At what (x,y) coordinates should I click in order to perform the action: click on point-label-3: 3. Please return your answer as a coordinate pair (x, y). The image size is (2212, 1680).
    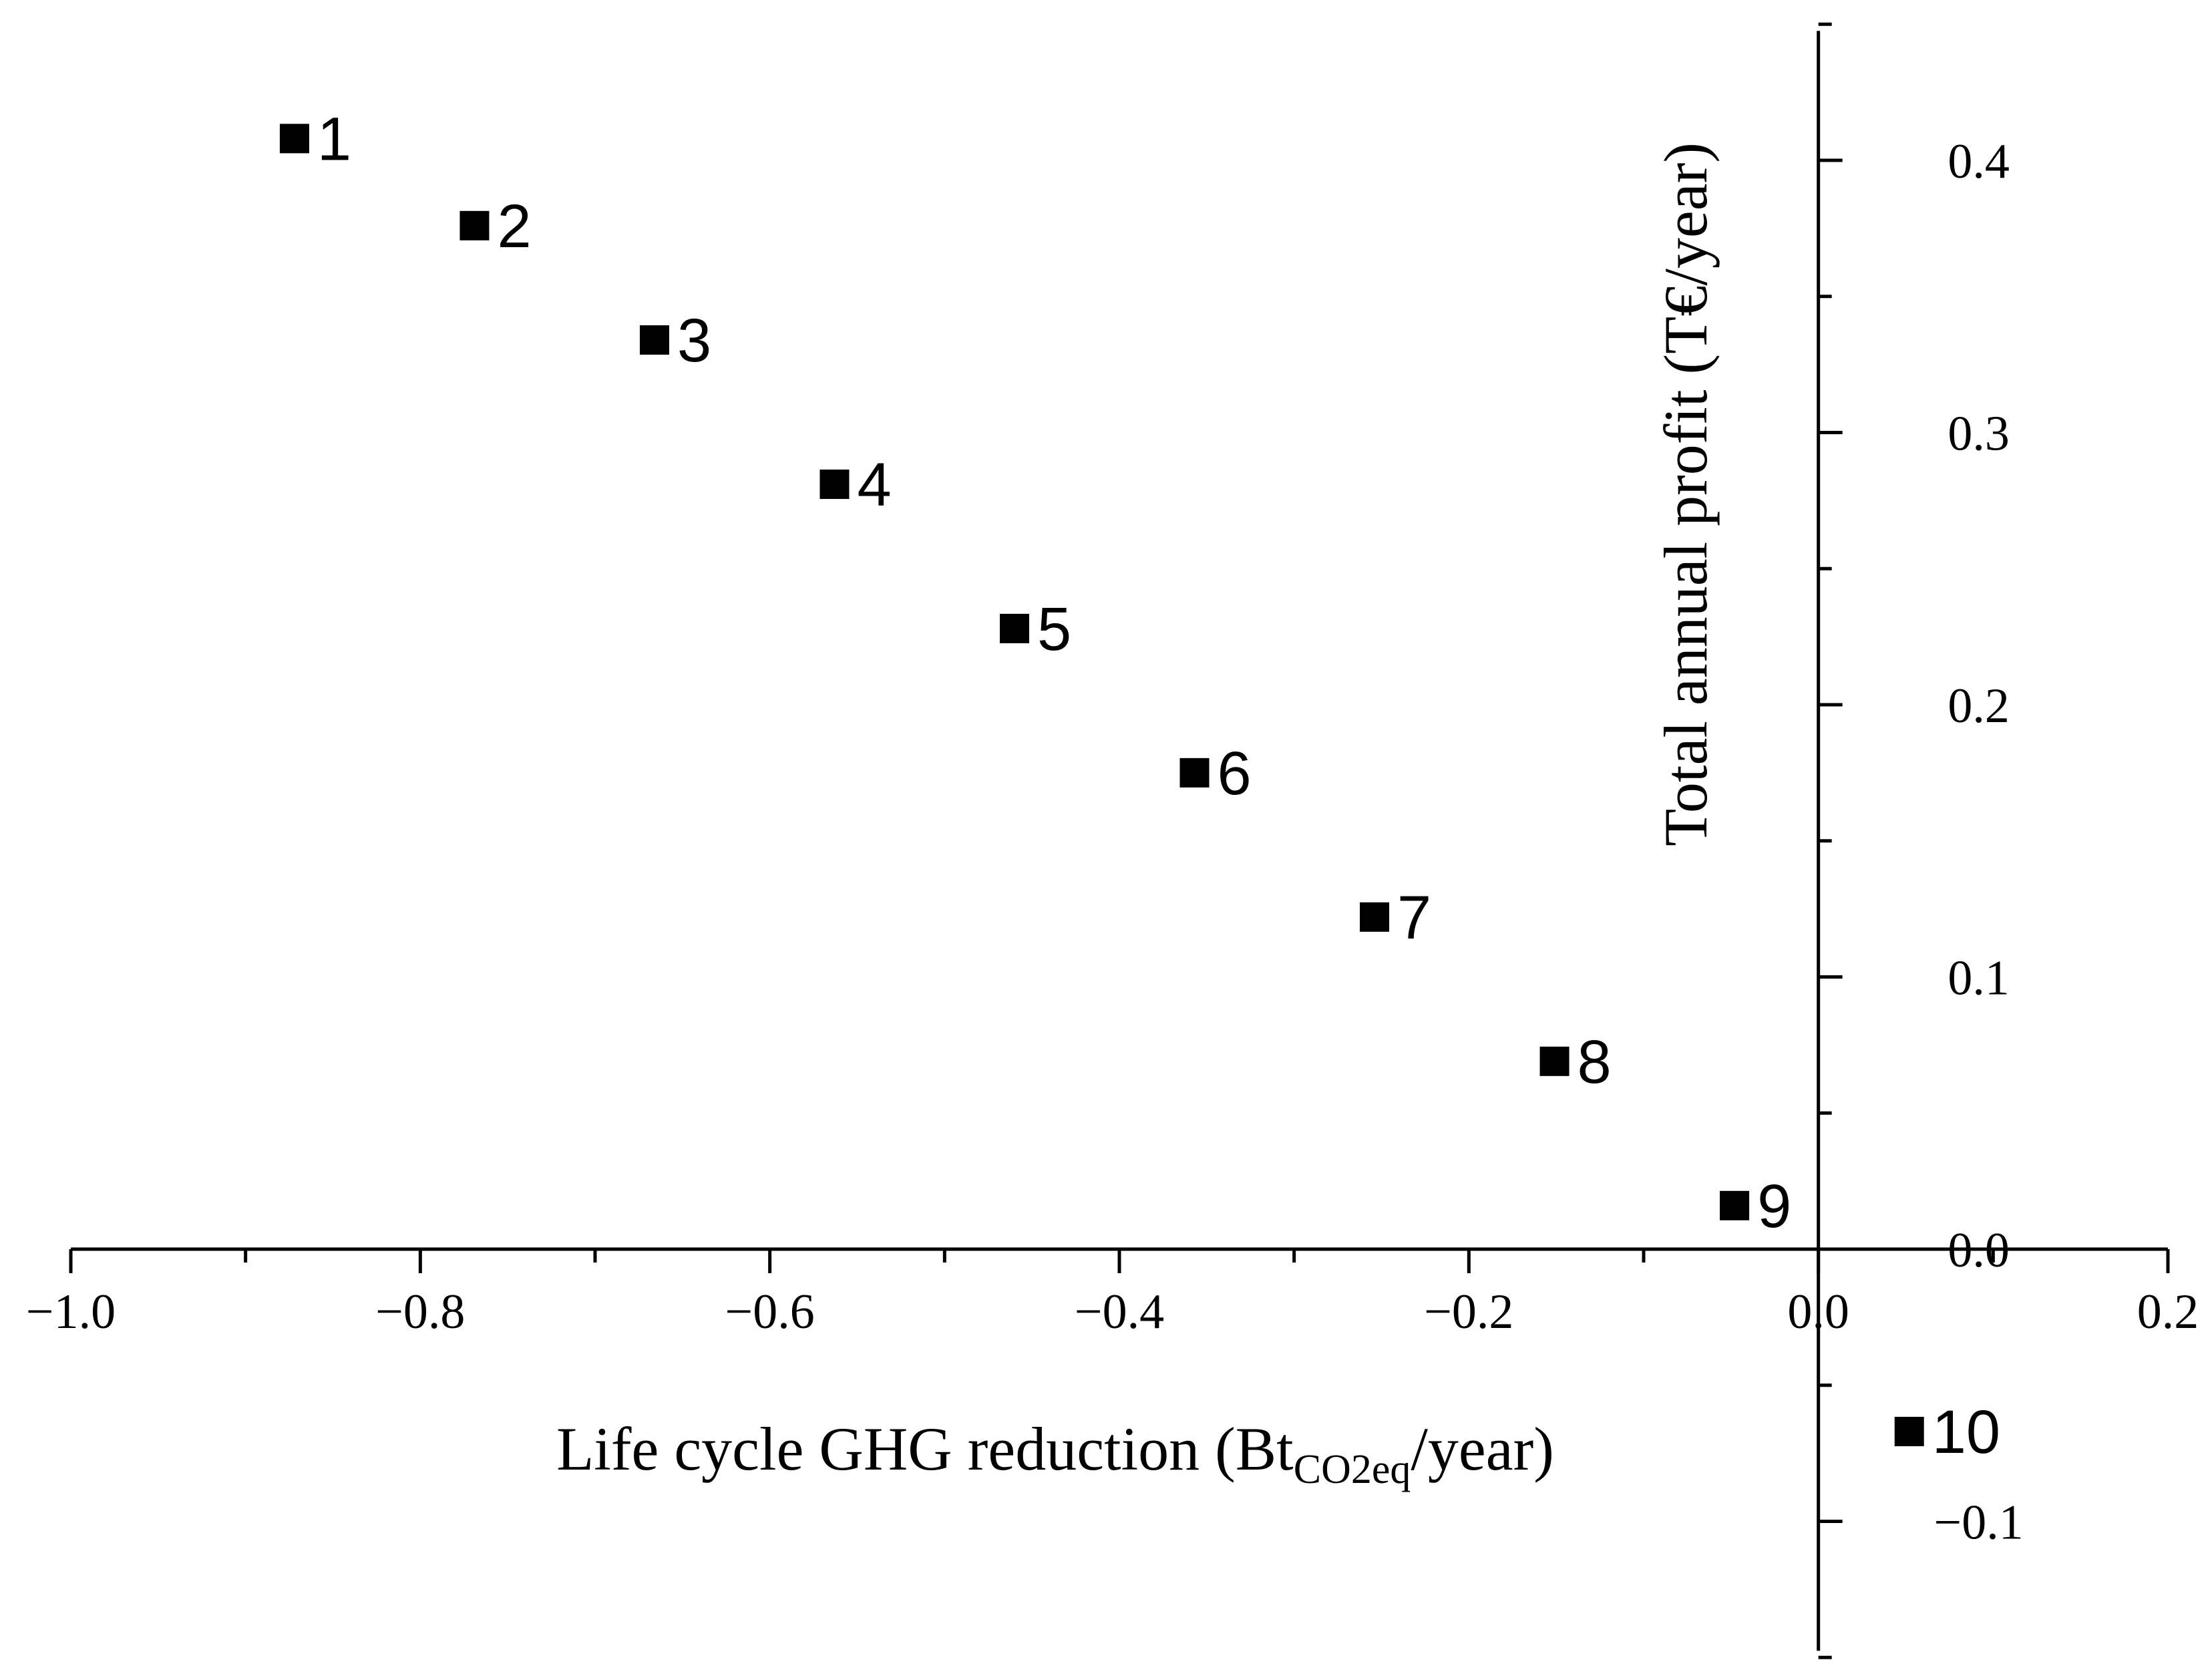
    Looking at the image, I should click on (694, 341).